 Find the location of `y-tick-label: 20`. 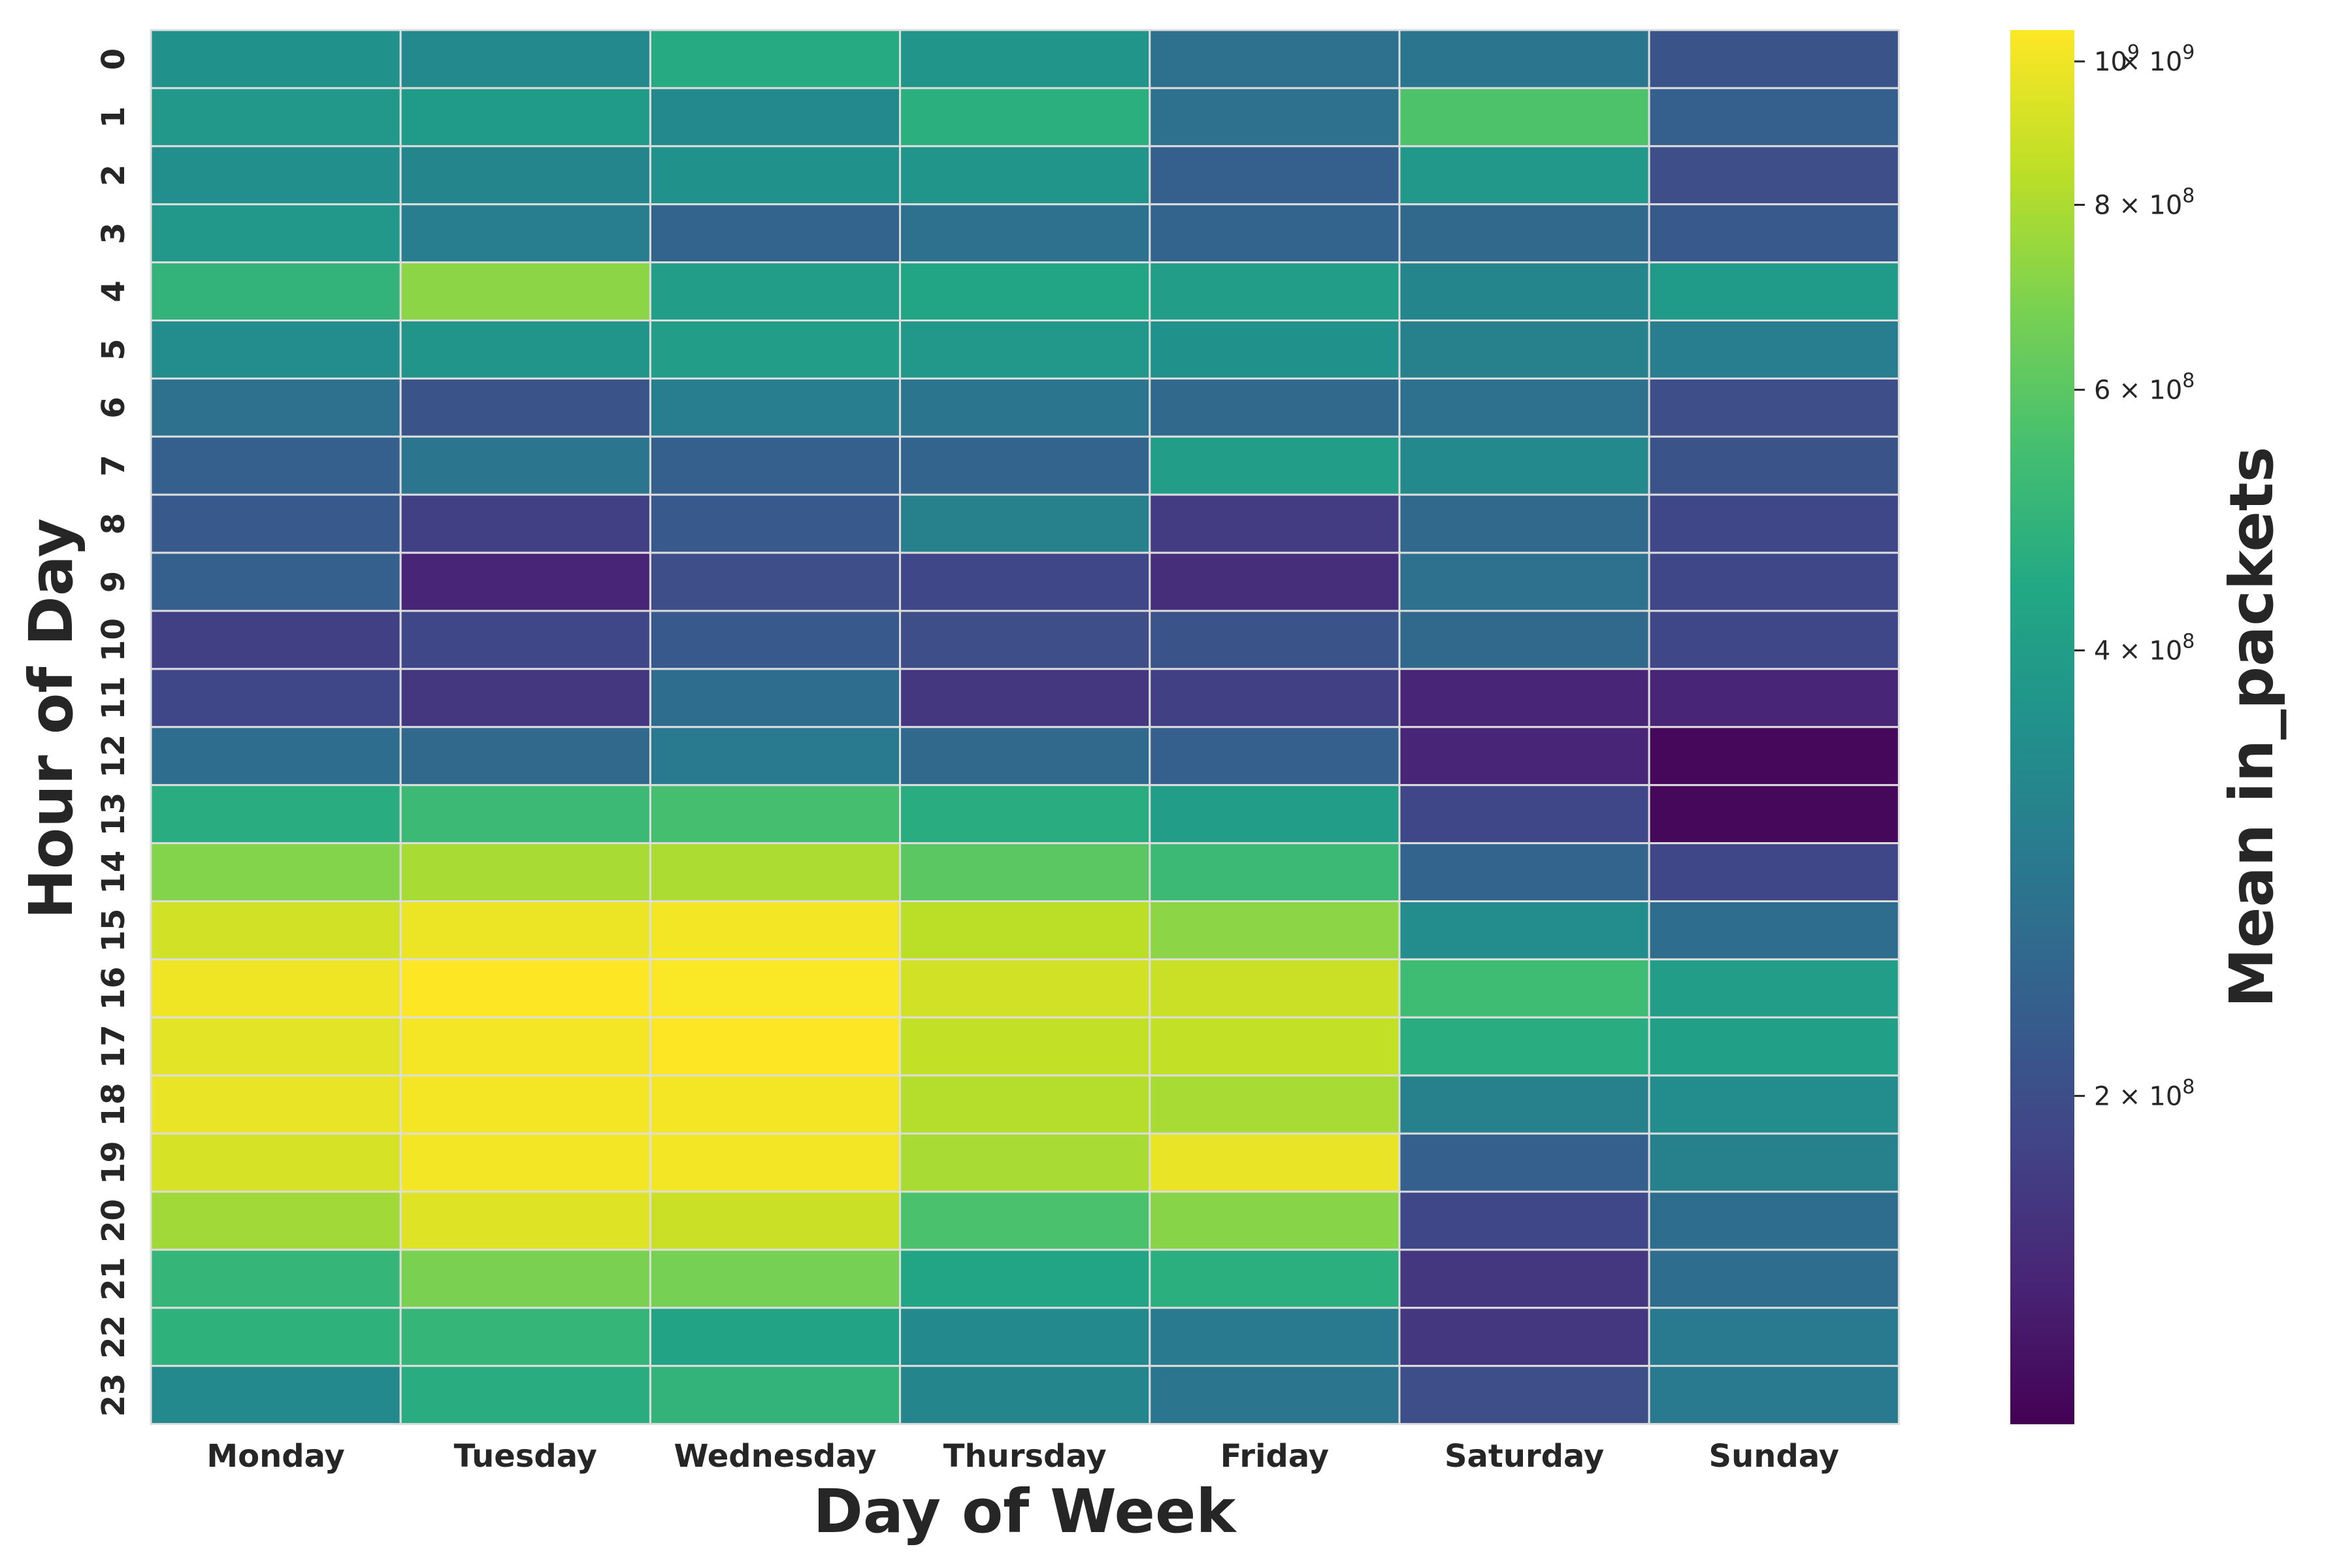

y-tick-label: 20 is located at coordinates (113, 1221).